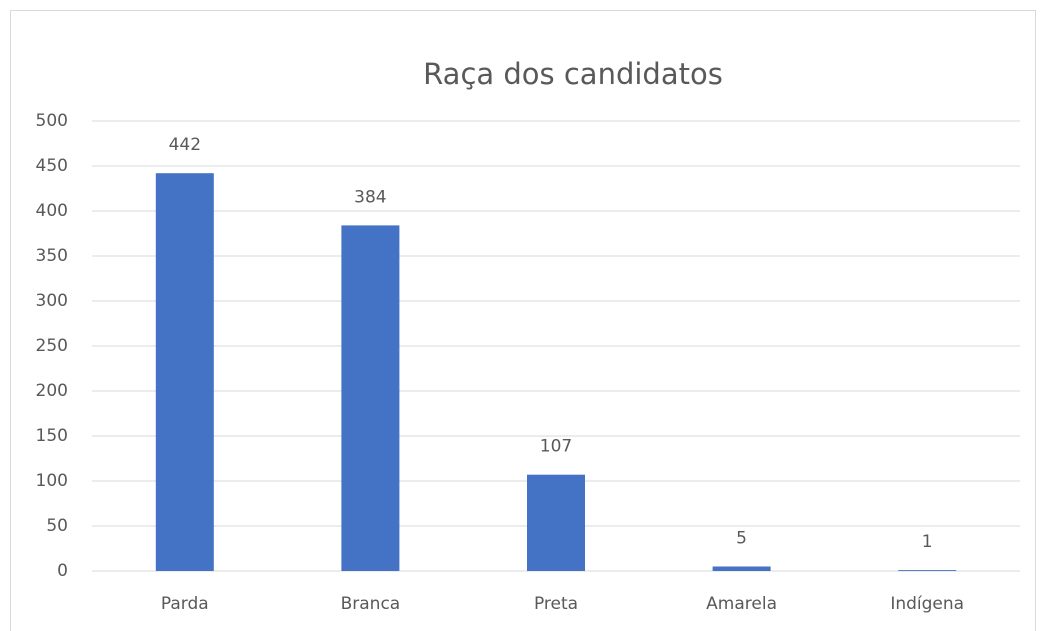 Image resolution: width=1040 pixels, height=631 pixels. Describe the element at coordinates (52, 481) in the screenshot. I see `y-tick-label: 100` at that location.